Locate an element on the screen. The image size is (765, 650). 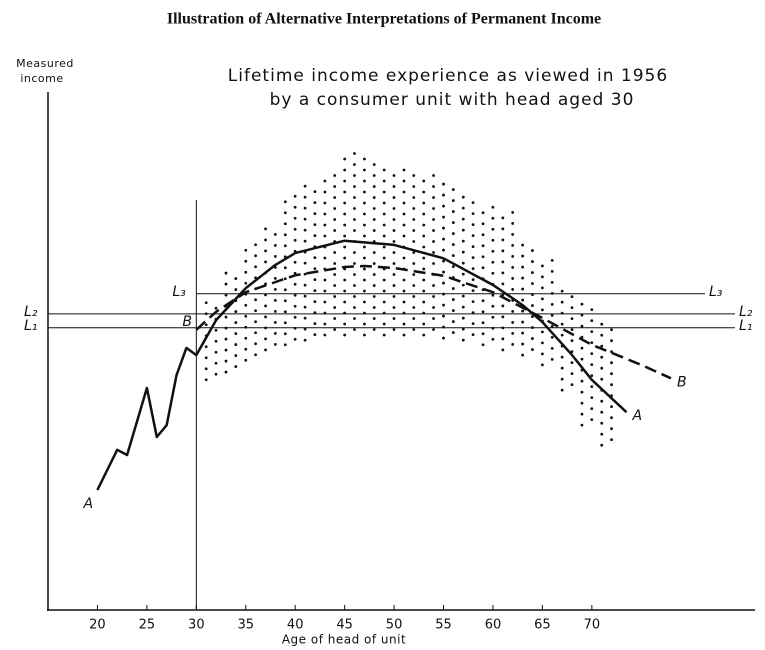
x-tick-label: 35 is located at coordinates (245, 625).